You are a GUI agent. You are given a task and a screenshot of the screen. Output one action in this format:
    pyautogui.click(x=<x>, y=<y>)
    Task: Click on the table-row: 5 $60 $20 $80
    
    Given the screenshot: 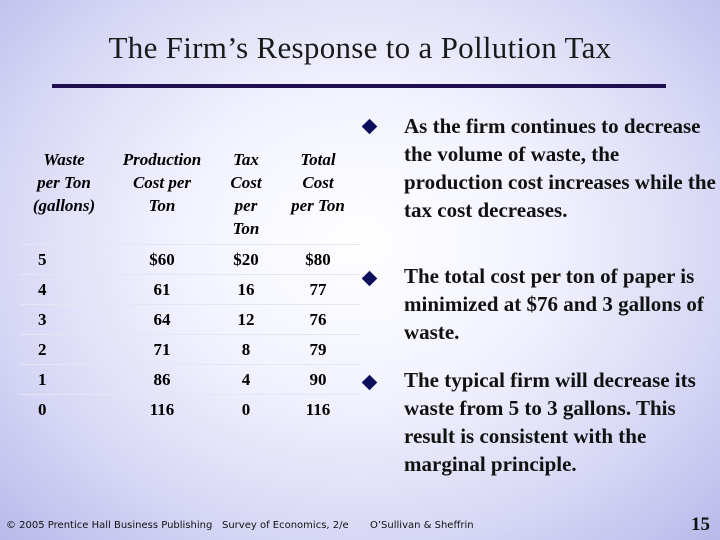 What is the action you would take?
    pyautogui.click(x=190, y=259)
    